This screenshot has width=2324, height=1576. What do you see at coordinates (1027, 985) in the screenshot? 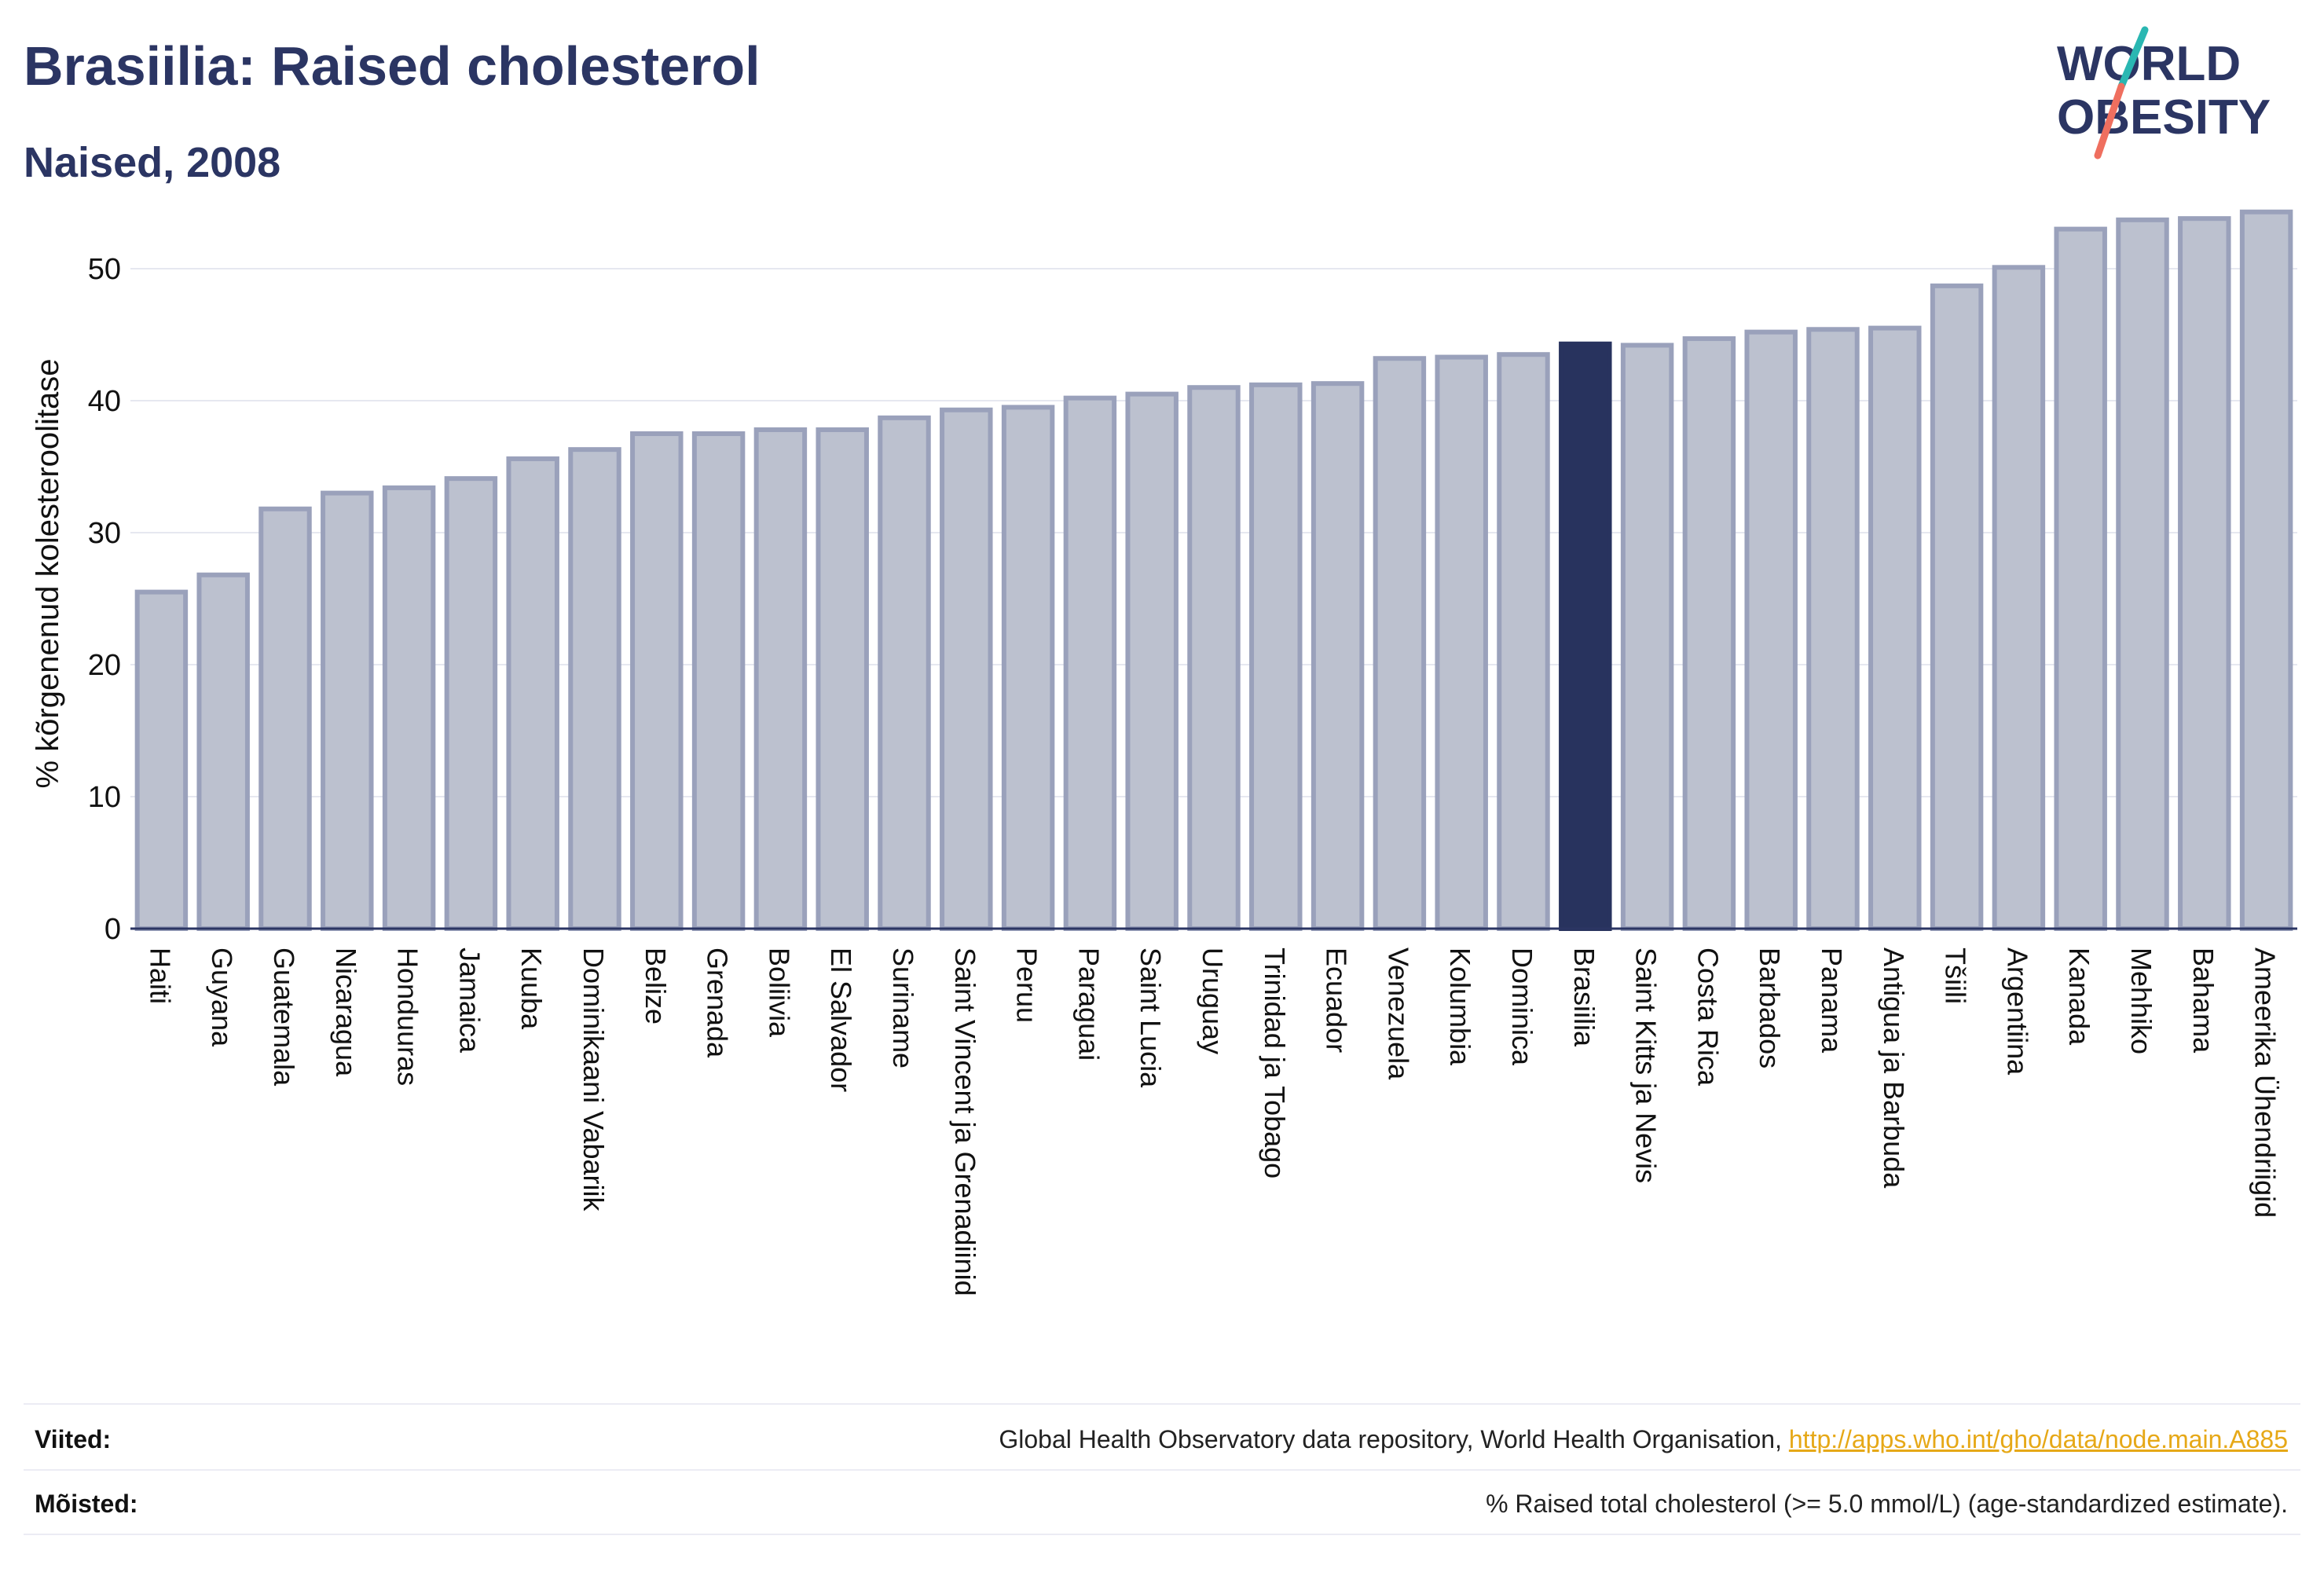
I see `x-tick-label: Peruu` at bounding box center [1027, 985].